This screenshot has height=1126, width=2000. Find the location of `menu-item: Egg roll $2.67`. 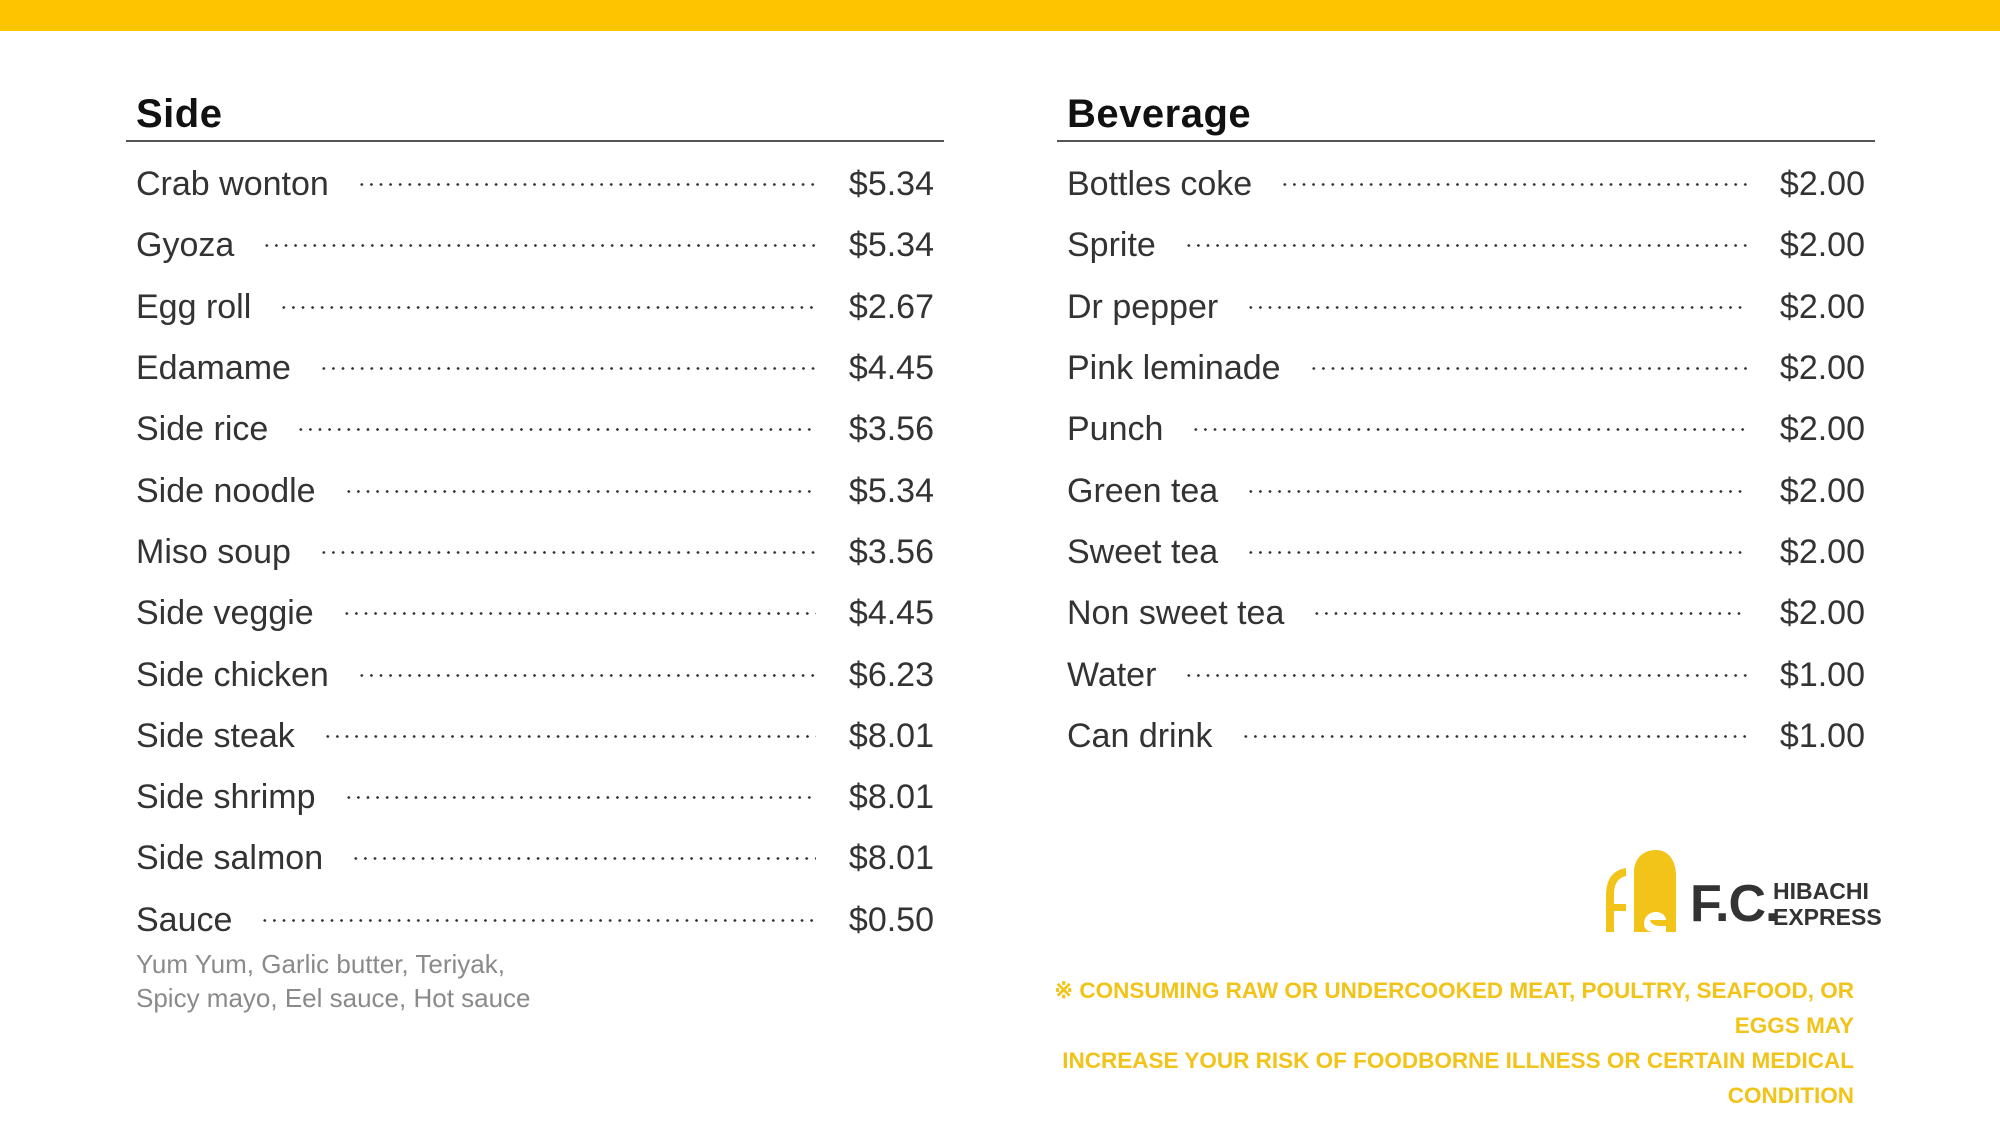

menu-item: Egg roll $2.67 is located at coordinates (535, 307).